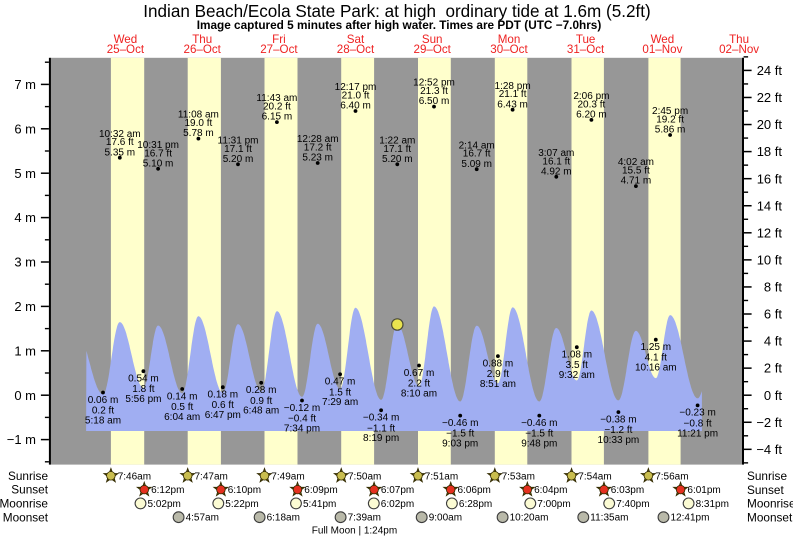  I want to click on svg-text: 24 ft, so click(770, 70).